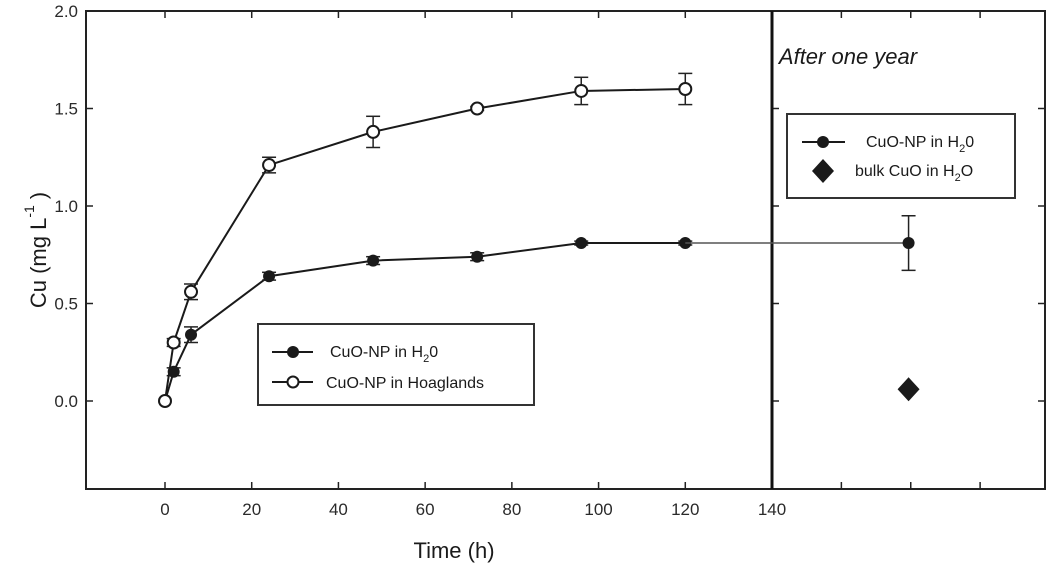 The image size is (1050, 568). What do you see at coordinates (29, 211) in the screenshot?
I see `y-axis-title-sup: -1` at bounding box center [29, 211].